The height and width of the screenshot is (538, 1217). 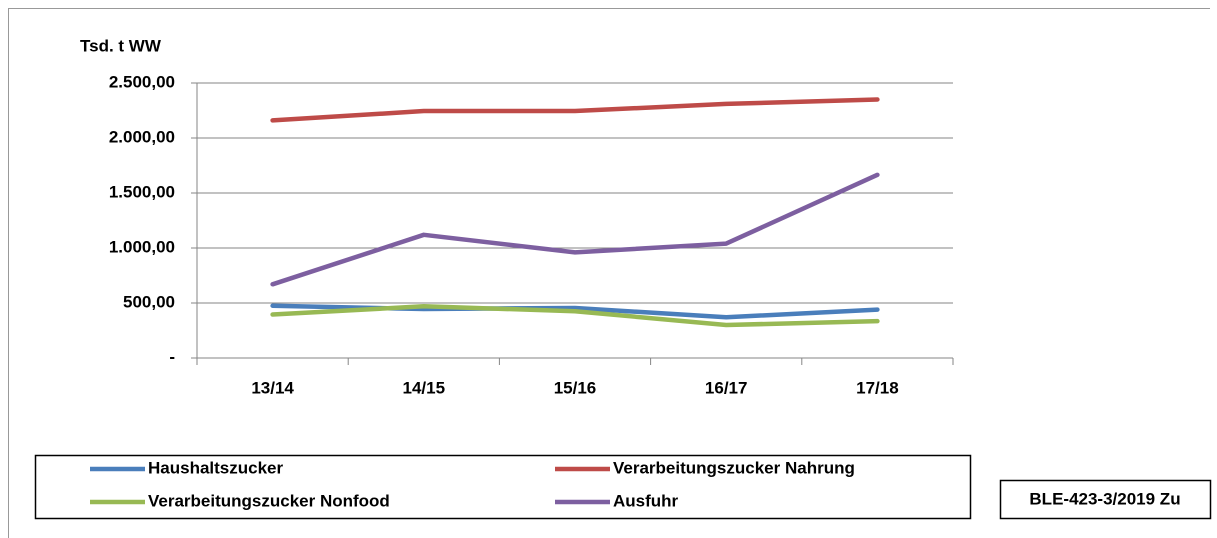 What do you see at coordinates (142, 246) in the screenshot?
I see `y-tick-label: 1.000,00` at bounding box center [142, 246].